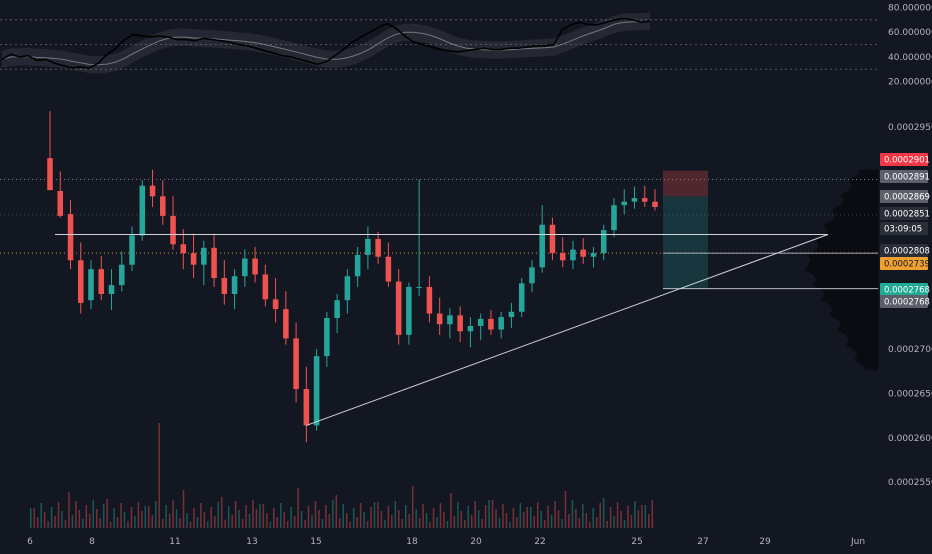 The height and width of the screenshot is (554, 932). I want to click on price-badge-label: 0.0002808, so click(907, 252).